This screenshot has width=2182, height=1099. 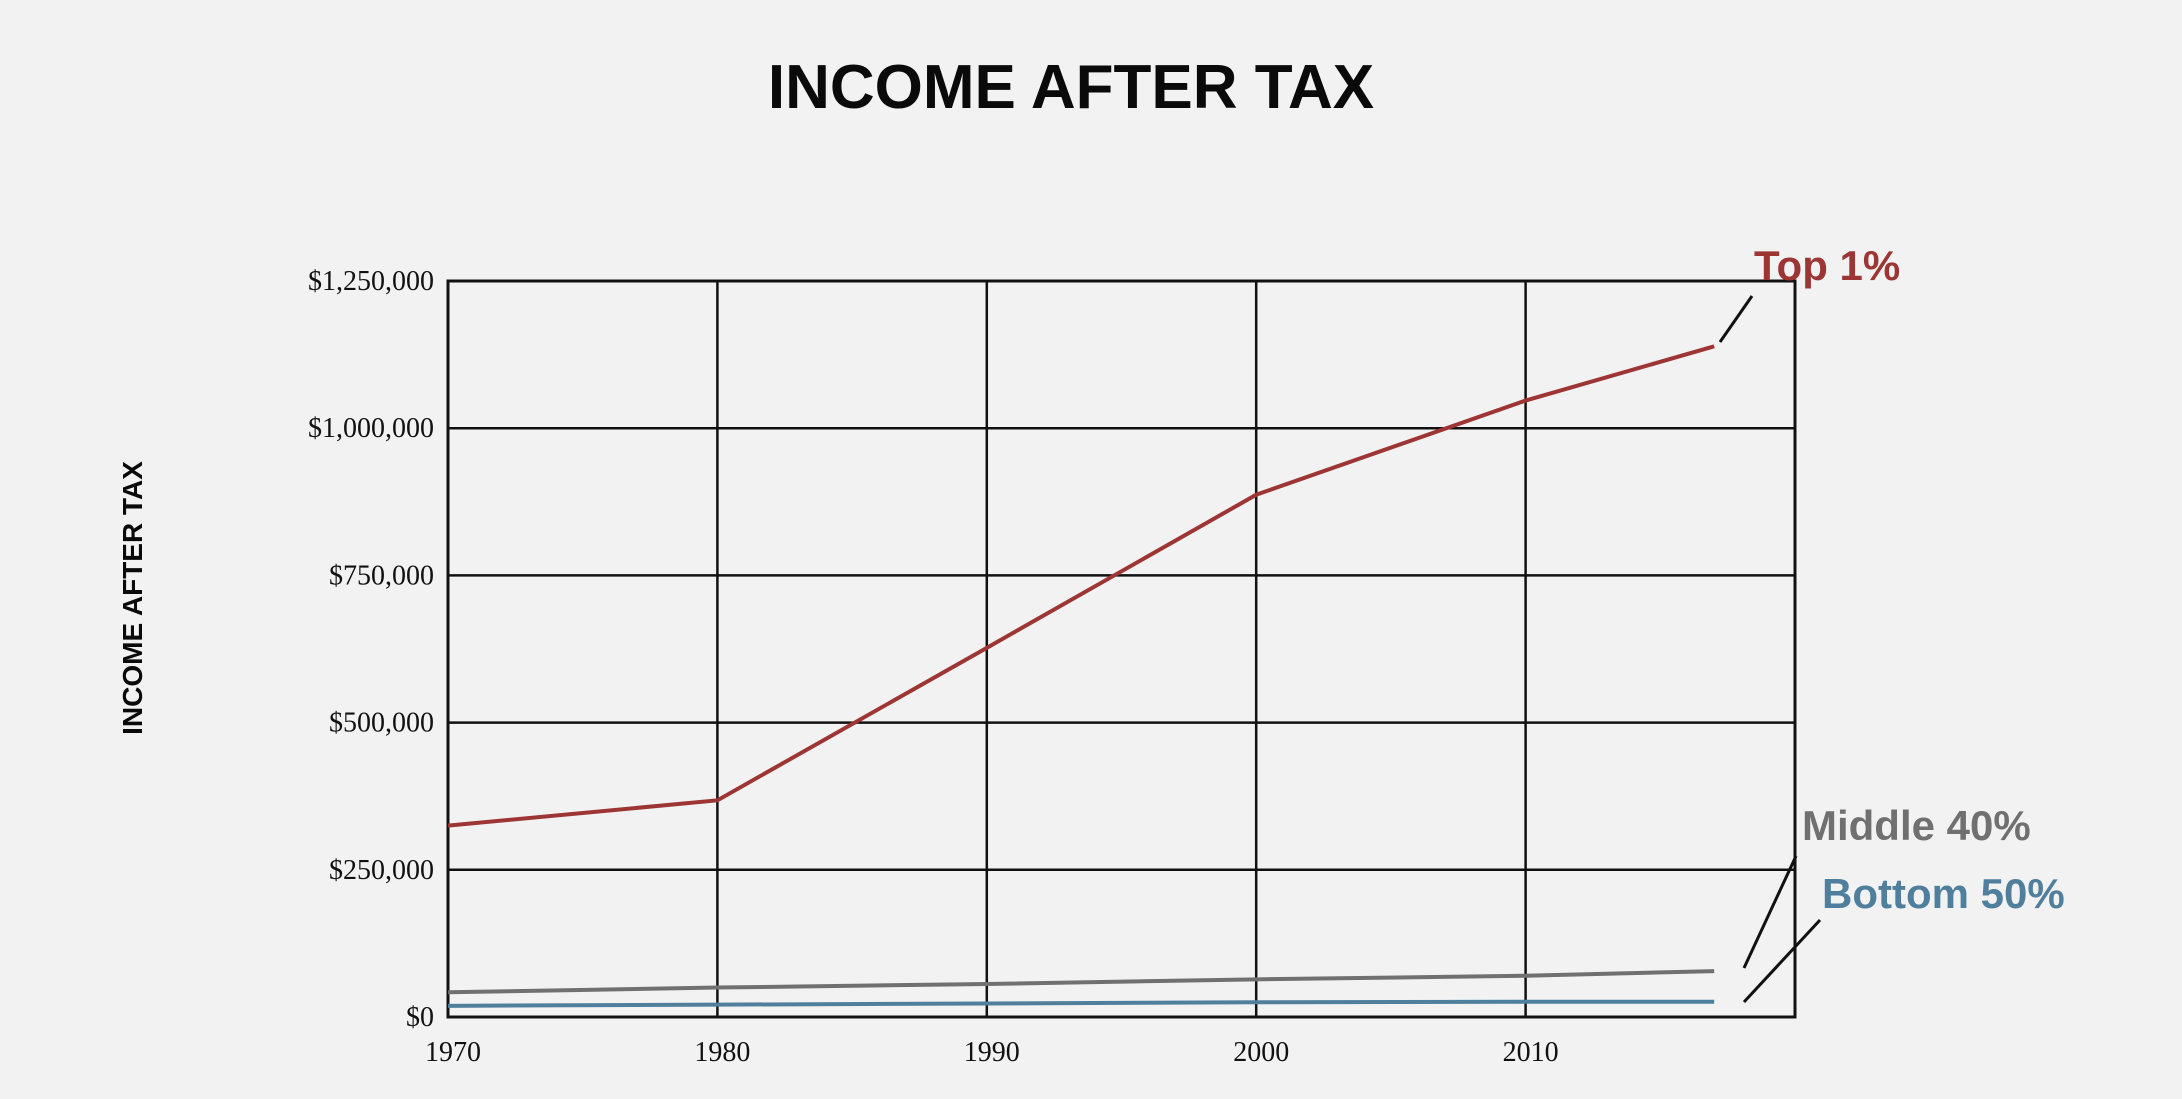 What do you see at coordinates (1827, 265) in the screenshot?
I see `series-label: Top 1%` at bounding box center [1827, 265].